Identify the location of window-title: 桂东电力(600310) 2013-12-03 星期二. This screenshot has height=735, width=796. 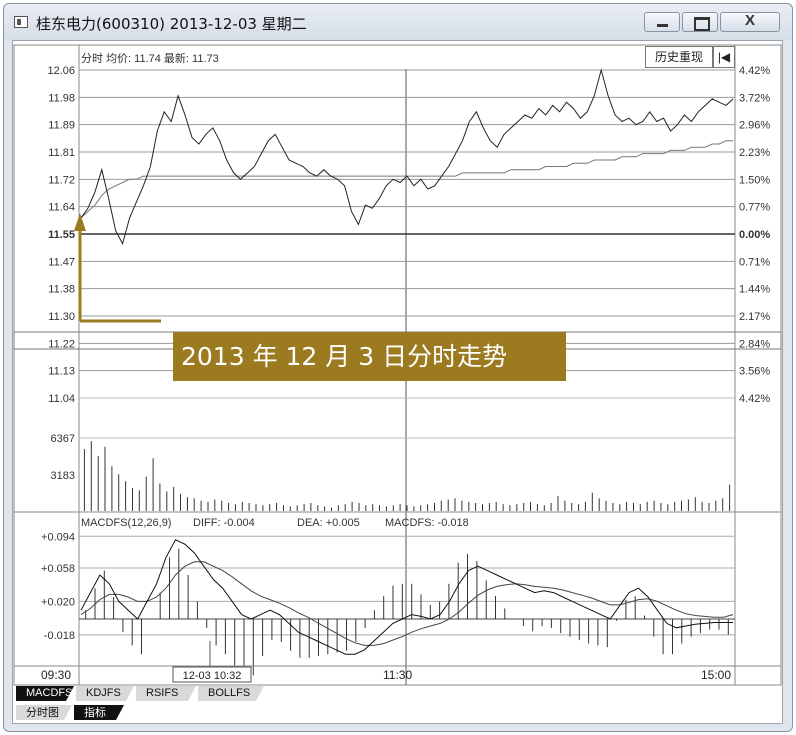
(171, 24).